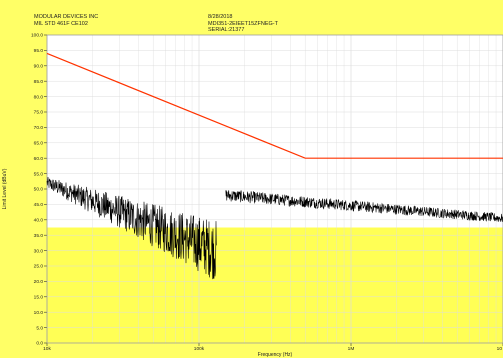 The height and width of the screenshot is (358, 503). I want to click on y-tick-label: 90.0, so click(39, 67).